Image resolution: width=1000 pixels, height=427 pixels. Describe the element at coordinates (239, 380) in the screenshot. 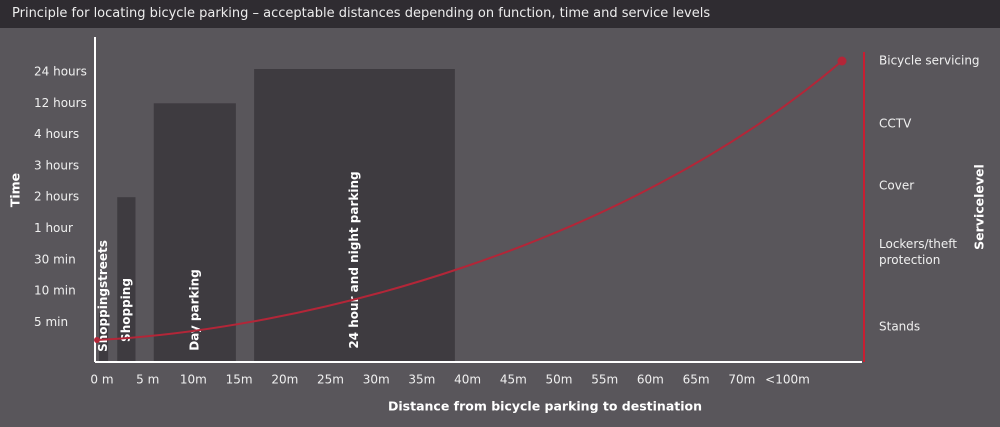

I see `x-tick-label: 15m` at that location.